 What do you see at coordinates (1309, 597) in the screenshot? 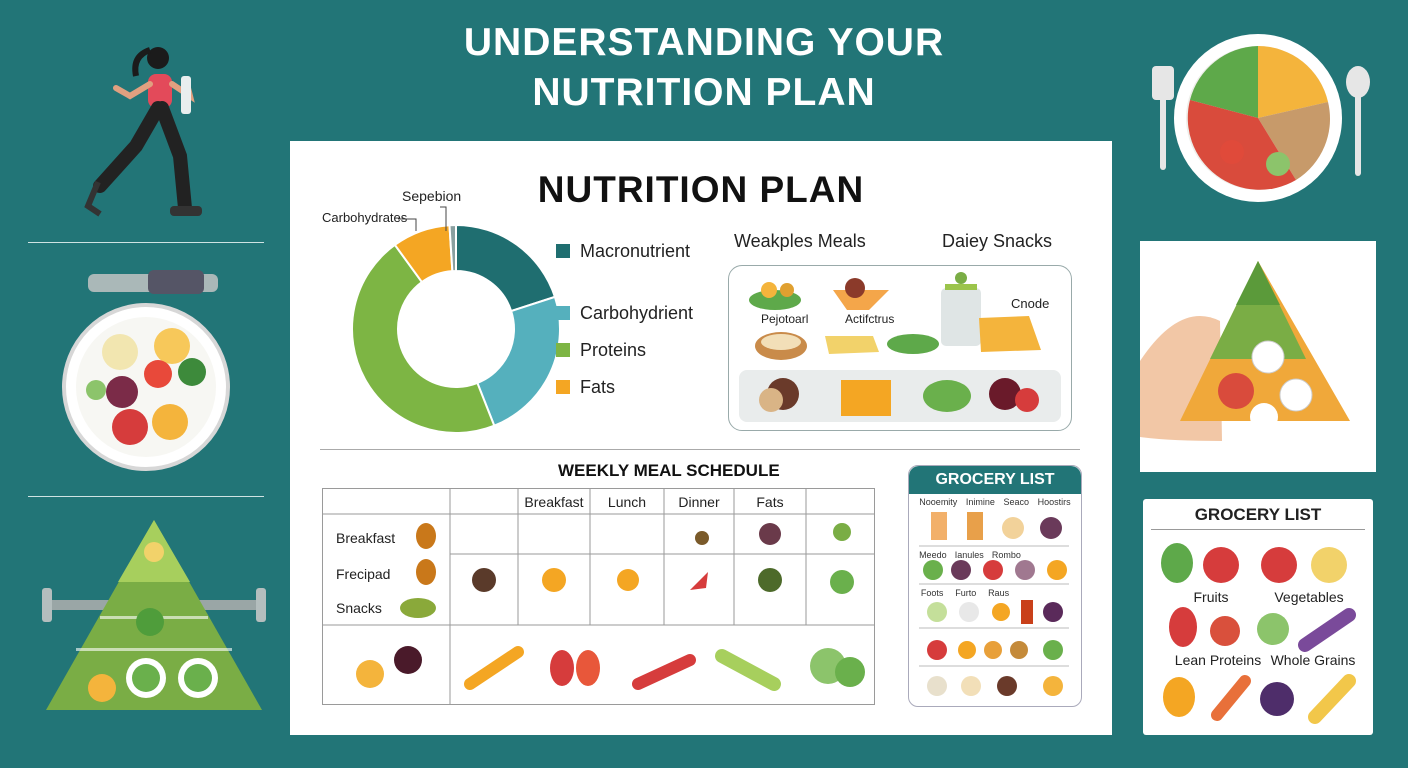
I see `label-vegetables: Vegetables` at bounding box center [1309, 597].